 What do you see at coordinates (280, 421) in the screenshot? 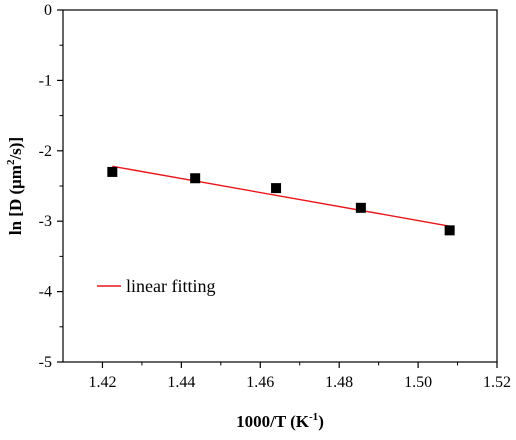
I see `x-axis-label: 1000/T (K-1)` at bounding box center [280, 421].